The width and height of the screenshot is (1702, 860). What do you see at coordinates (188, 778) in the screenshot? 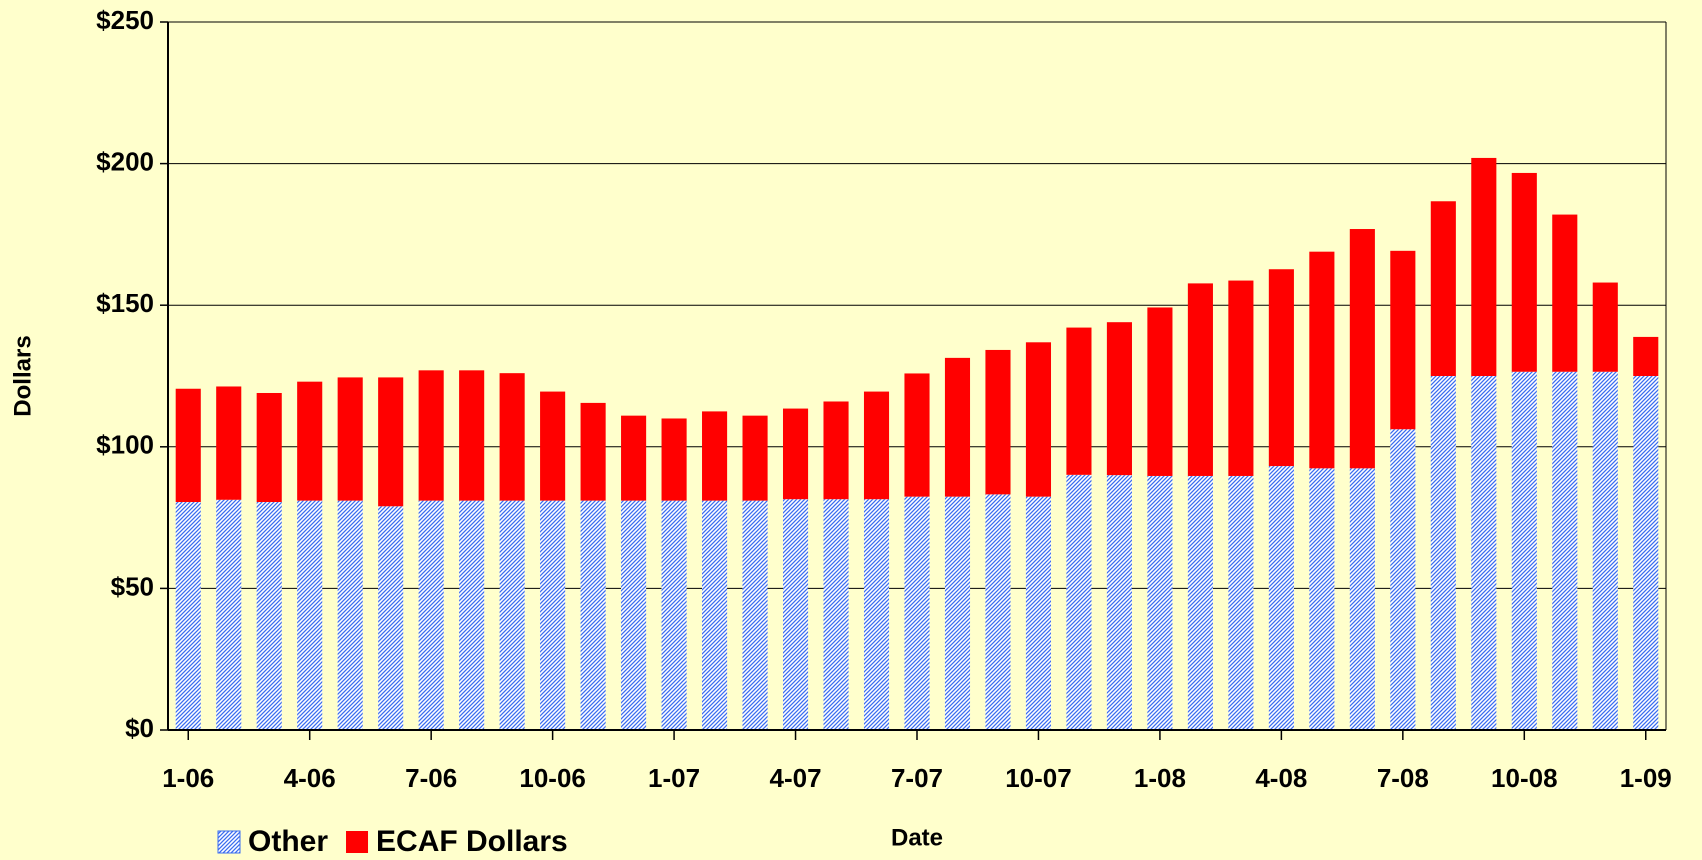
I see `x-tick-label: 1-06` at bounding box center [188, 778].